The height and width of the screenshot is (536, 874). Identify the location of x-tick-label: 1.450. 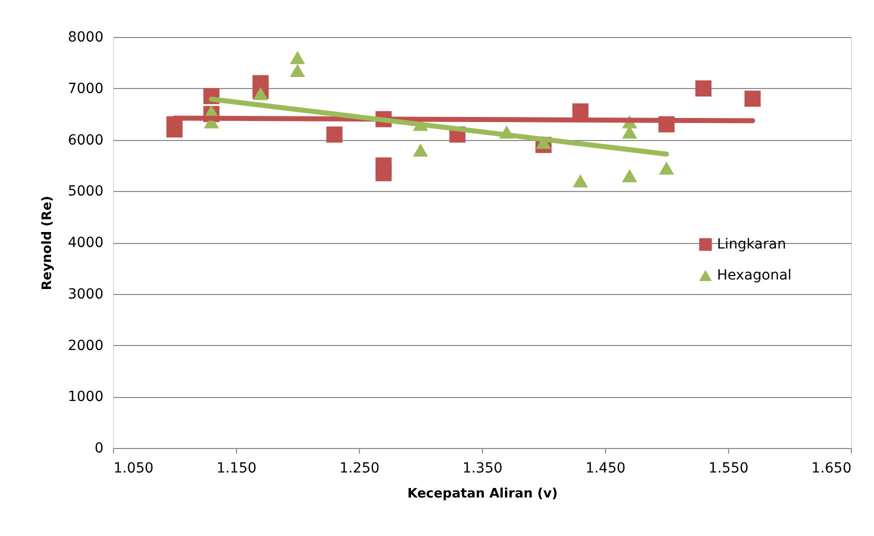
(605, 468).